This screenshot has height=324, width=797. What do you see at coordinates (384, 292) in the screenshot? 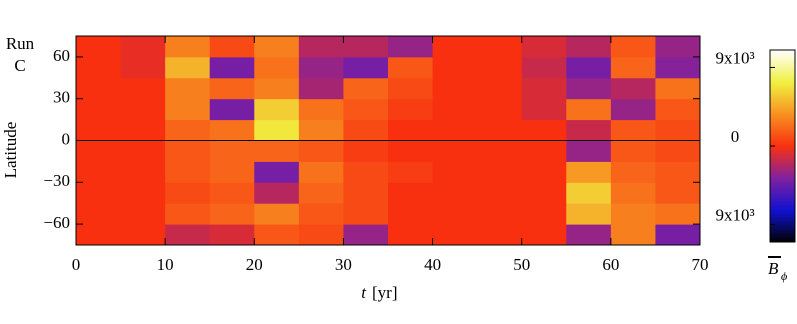
I see `x-axis-unit: [yr]` at bounding box center [384, 292].